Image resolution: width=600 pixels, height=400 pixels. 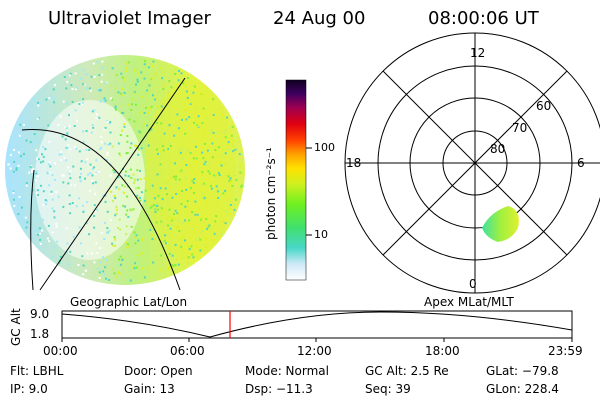 I want to click on meridian-line, so click(x=112, y=184).